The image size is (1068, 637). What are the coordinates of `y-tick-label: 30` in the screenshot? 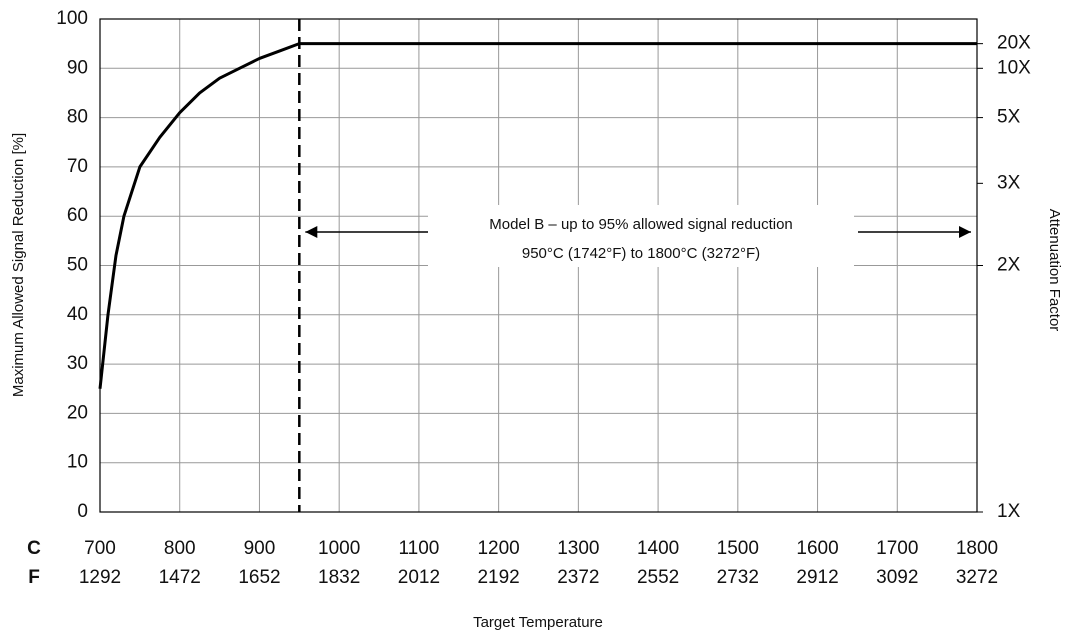 It's located at (77, 363).